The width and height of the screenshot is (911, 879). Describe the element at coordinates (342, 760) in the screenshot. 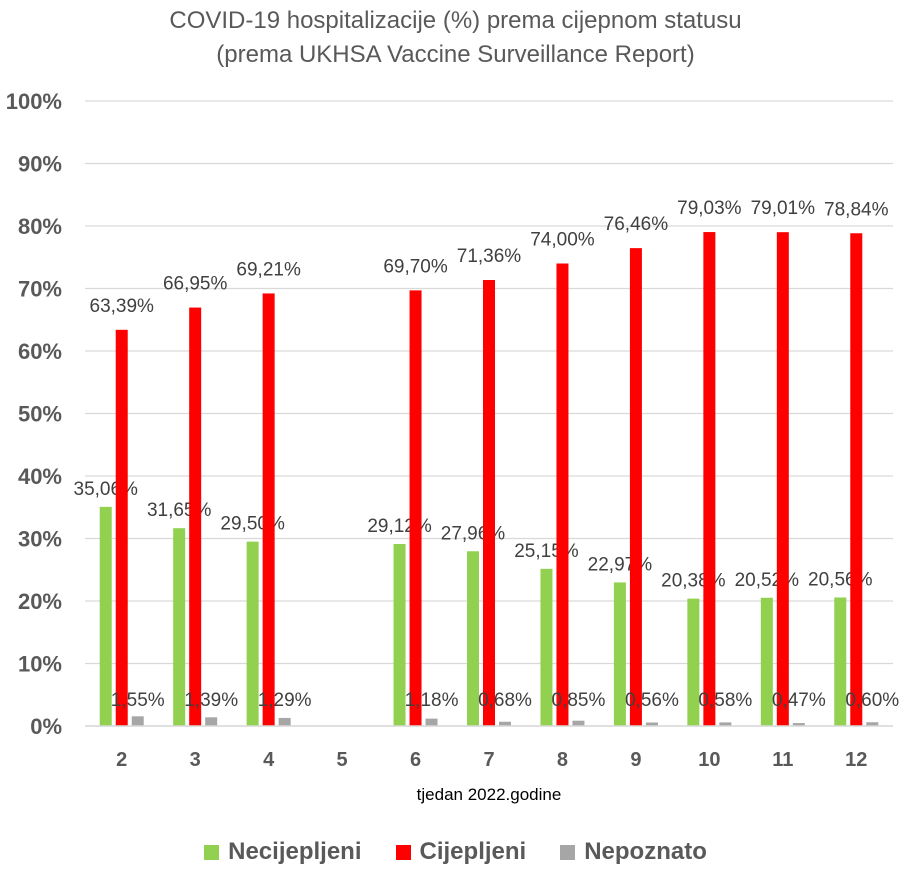

I see `x-tick-label: 5` at that location.